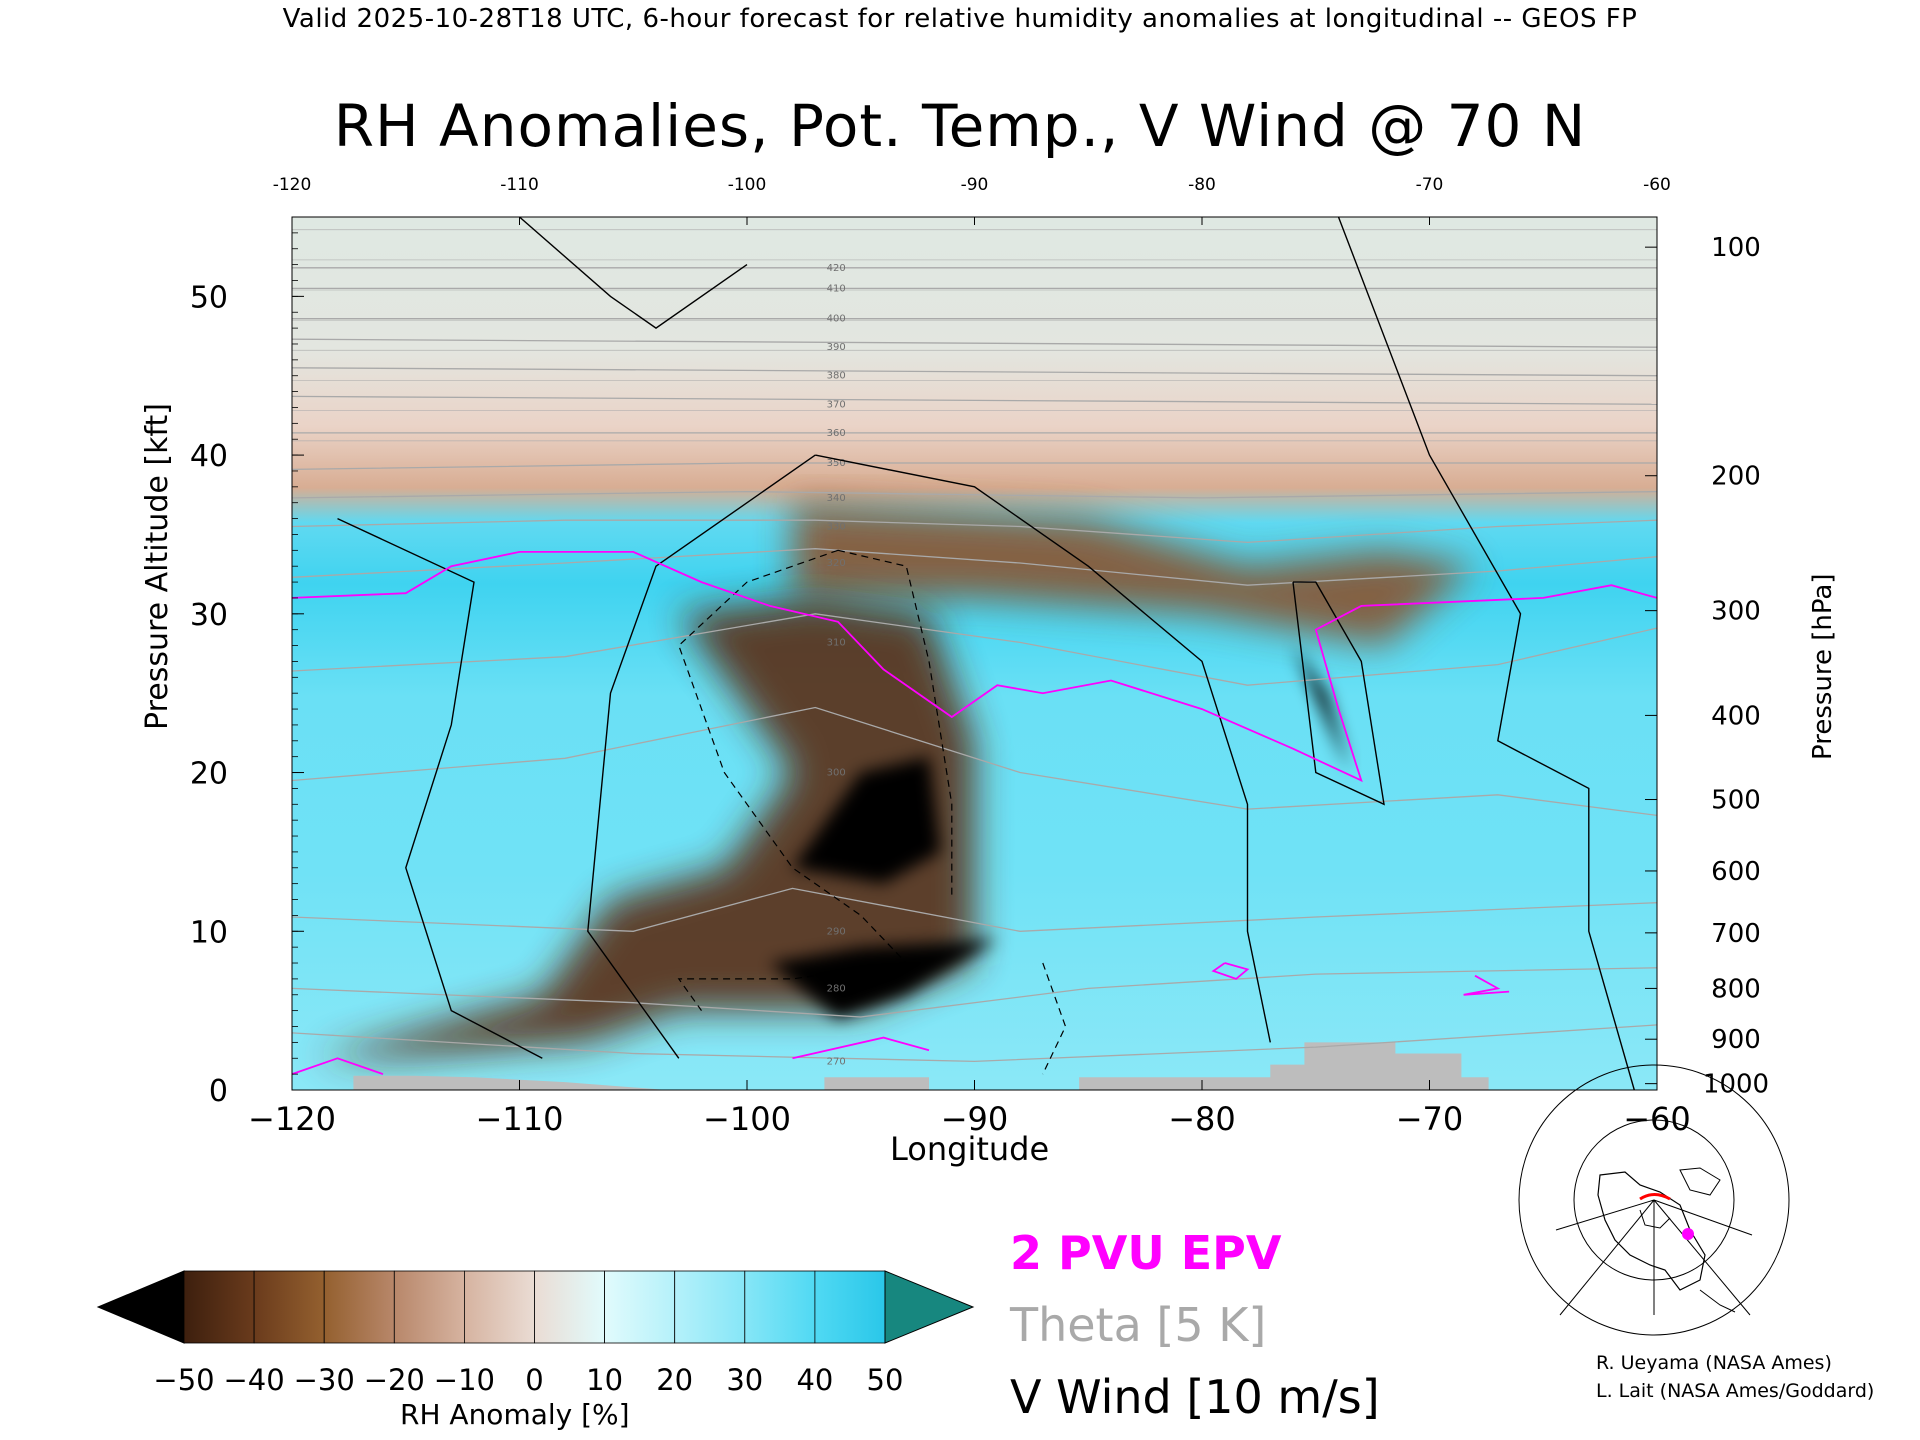 The height and width of the screenshot is (1440, 1920). Describe the element at coordinates (1430, 1119) in the screenshot. I see `x-tick-label-5: −70` at that location.